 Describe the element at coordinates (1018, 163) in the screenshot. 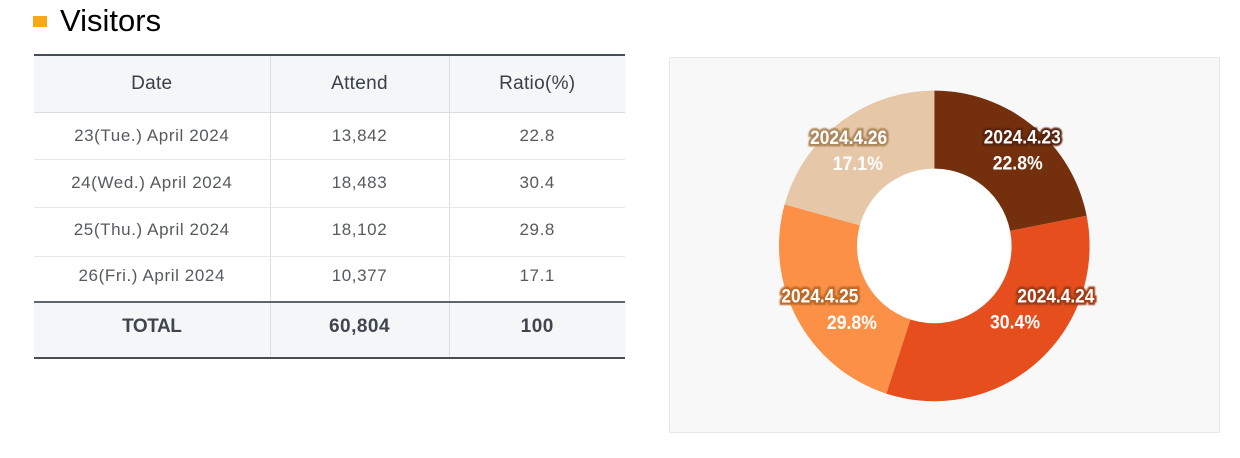

I see `svg-text: 22.8%` at that location.